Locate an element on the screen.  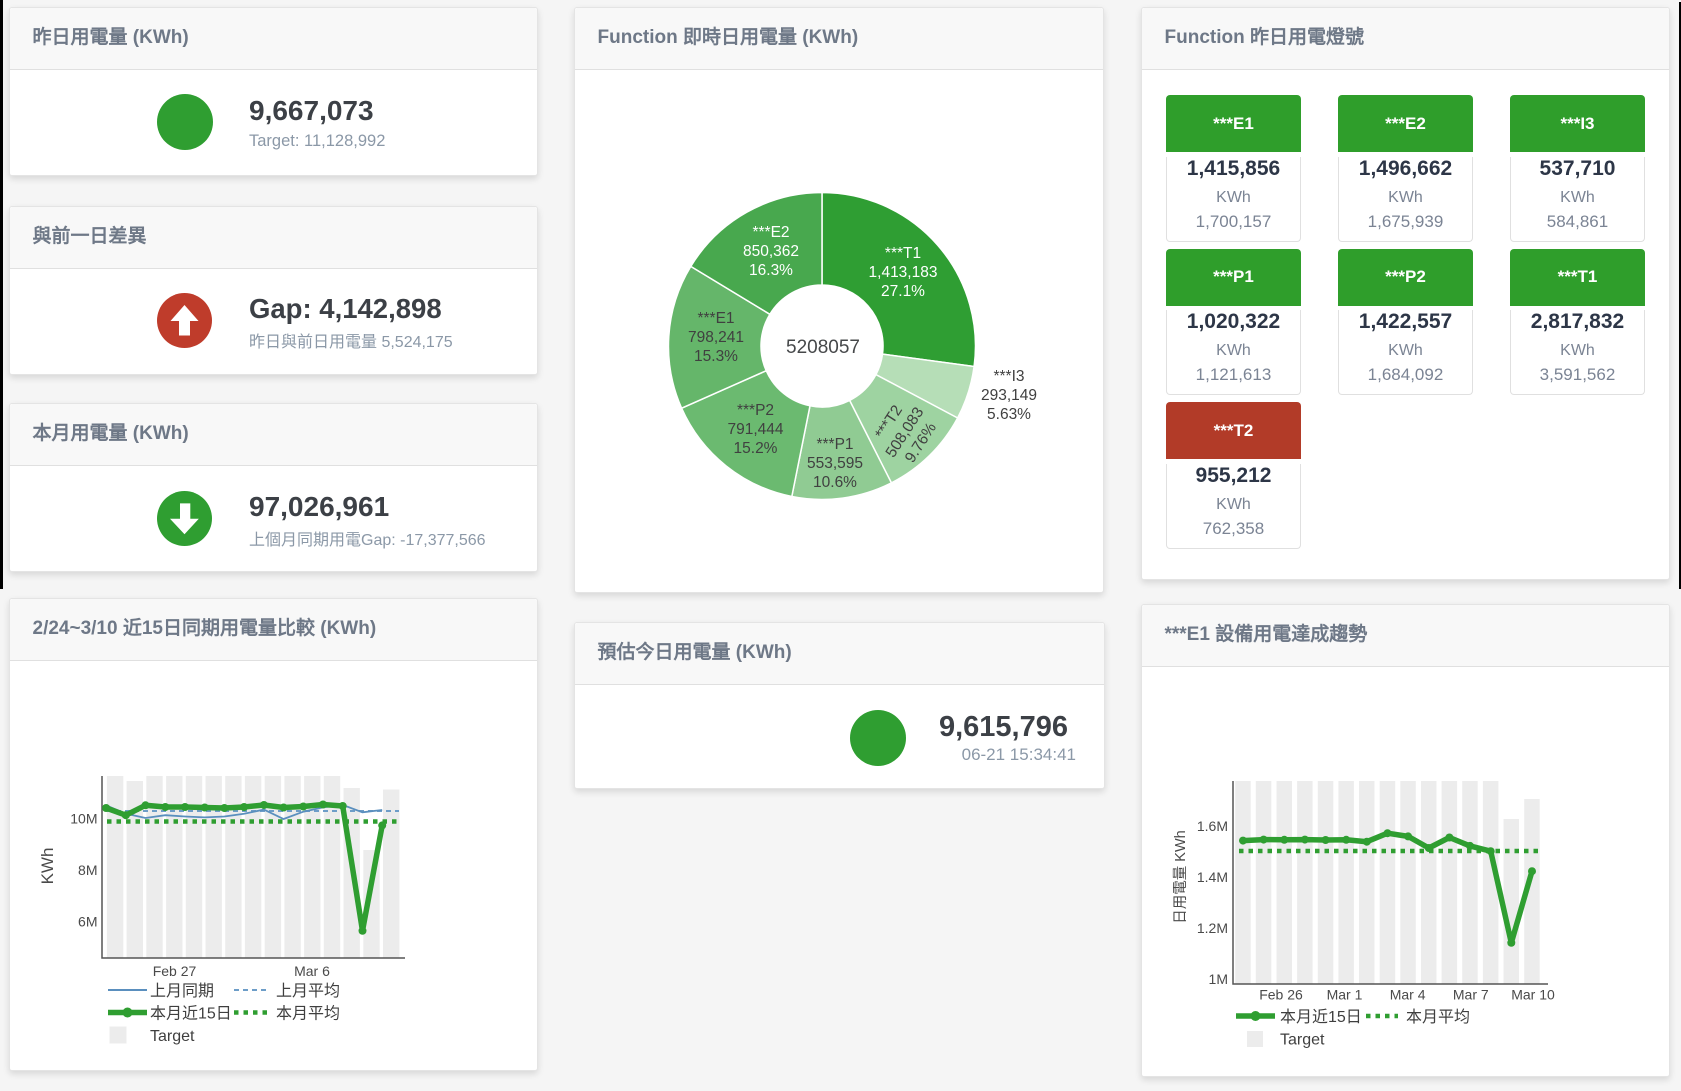
svg-text: 1.4M is located at coordinates (1212, 877).